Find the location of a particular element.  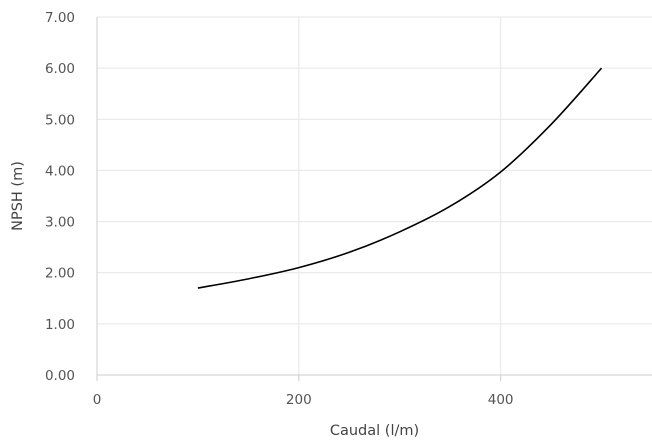

y-axis-ticks: 0.00 1.00 2.00 3.00 4.00 5.00 6.00 7.00 is located at coordinates (60, 197).